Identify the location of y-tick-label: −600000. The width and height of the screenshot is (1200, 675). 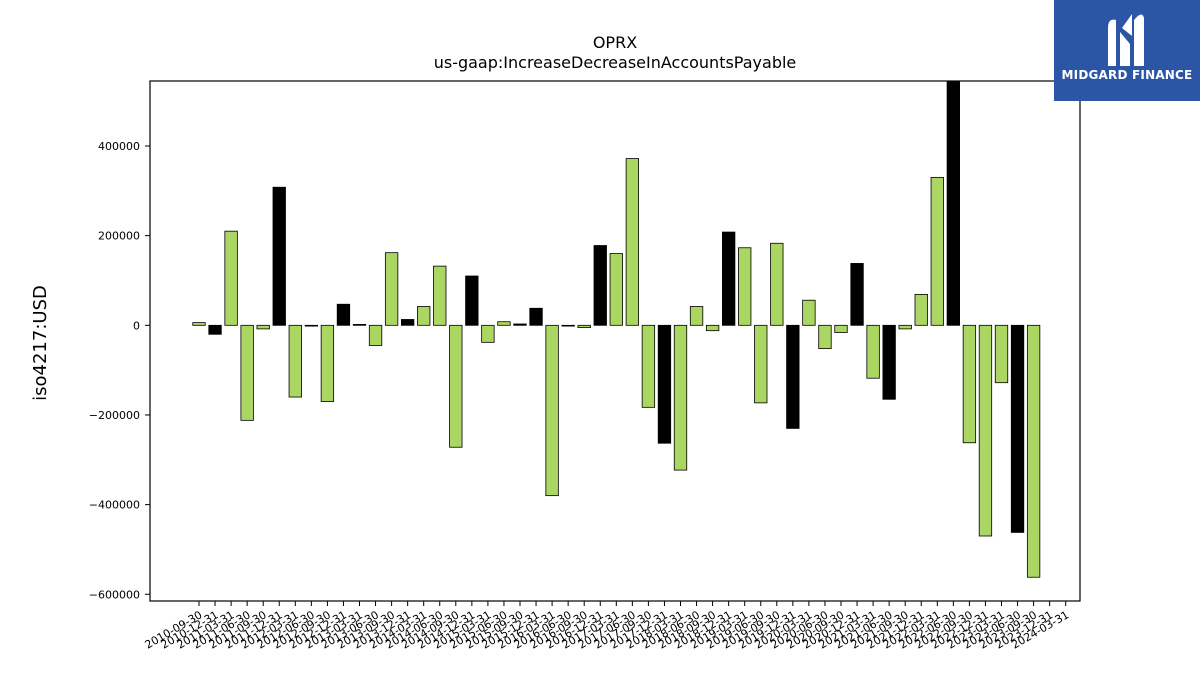
(114, 594).